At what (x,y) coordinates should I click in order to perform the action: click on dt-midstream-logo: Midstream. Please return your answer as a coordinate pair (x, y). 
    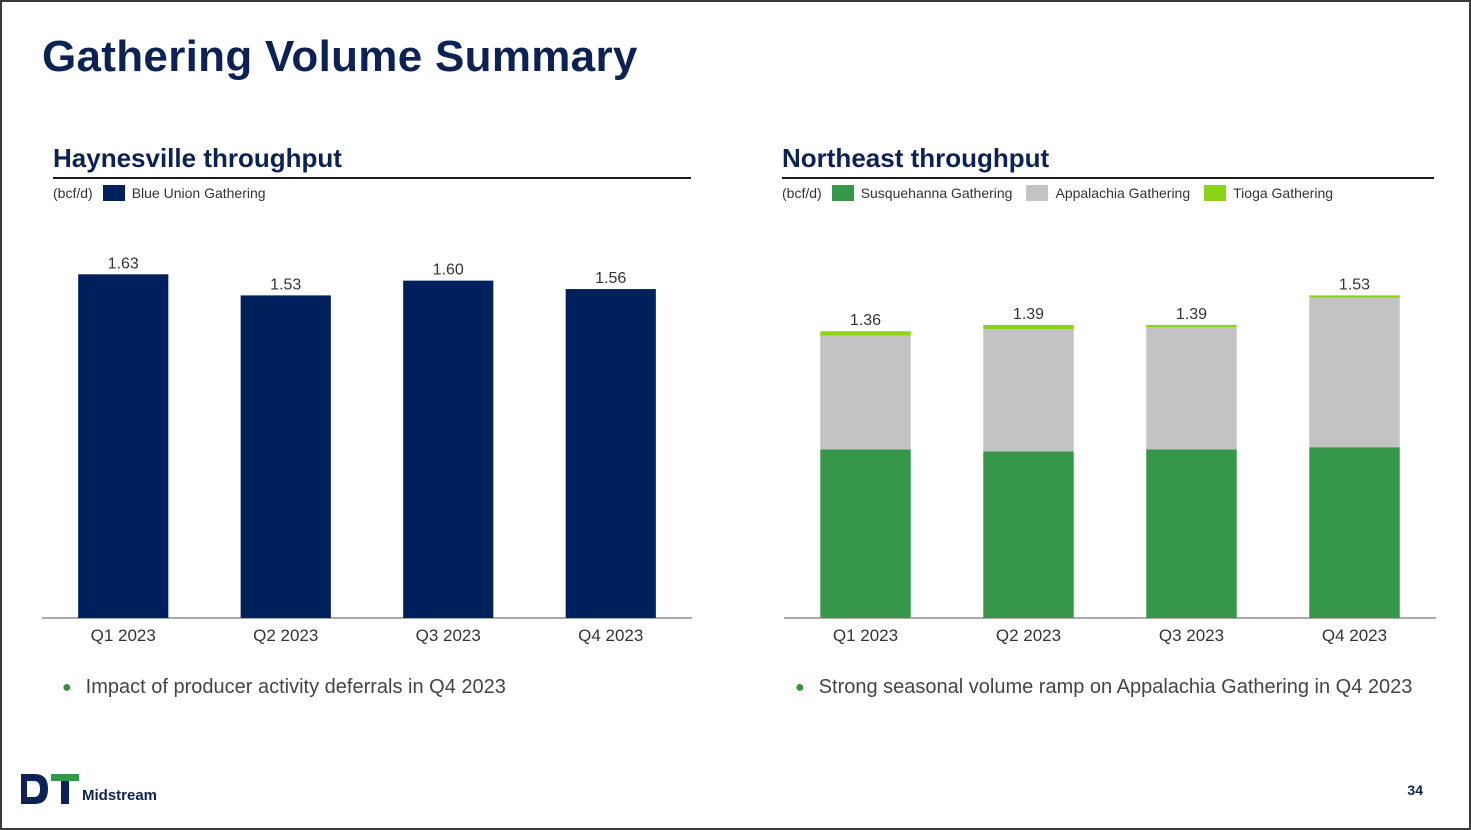
    Looking at the image, I should click on (89, 789).